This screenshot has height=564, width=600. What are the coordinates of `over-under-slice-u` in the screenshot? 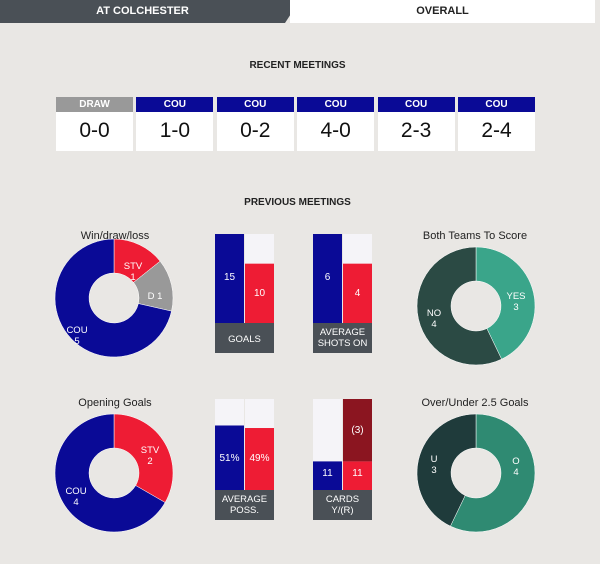 It's located at (446, 470).